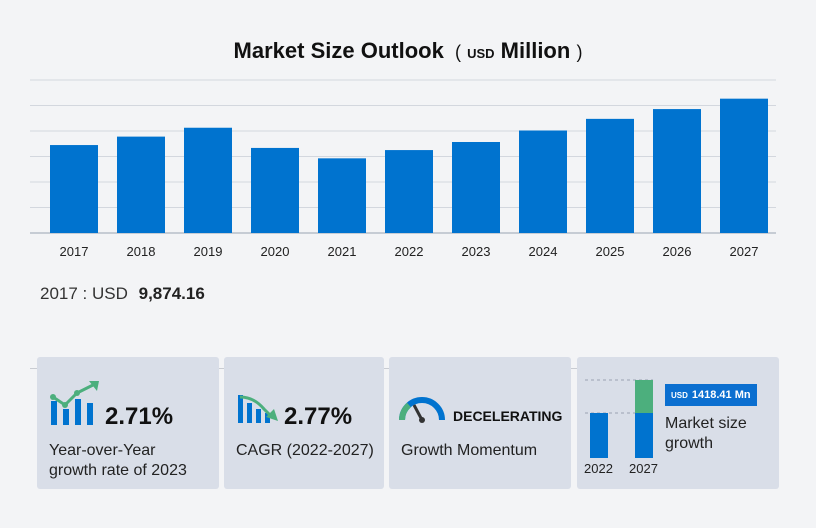 This screenshot has height=528, width=816. I want to click on gauge-icon, so click(422, 410).